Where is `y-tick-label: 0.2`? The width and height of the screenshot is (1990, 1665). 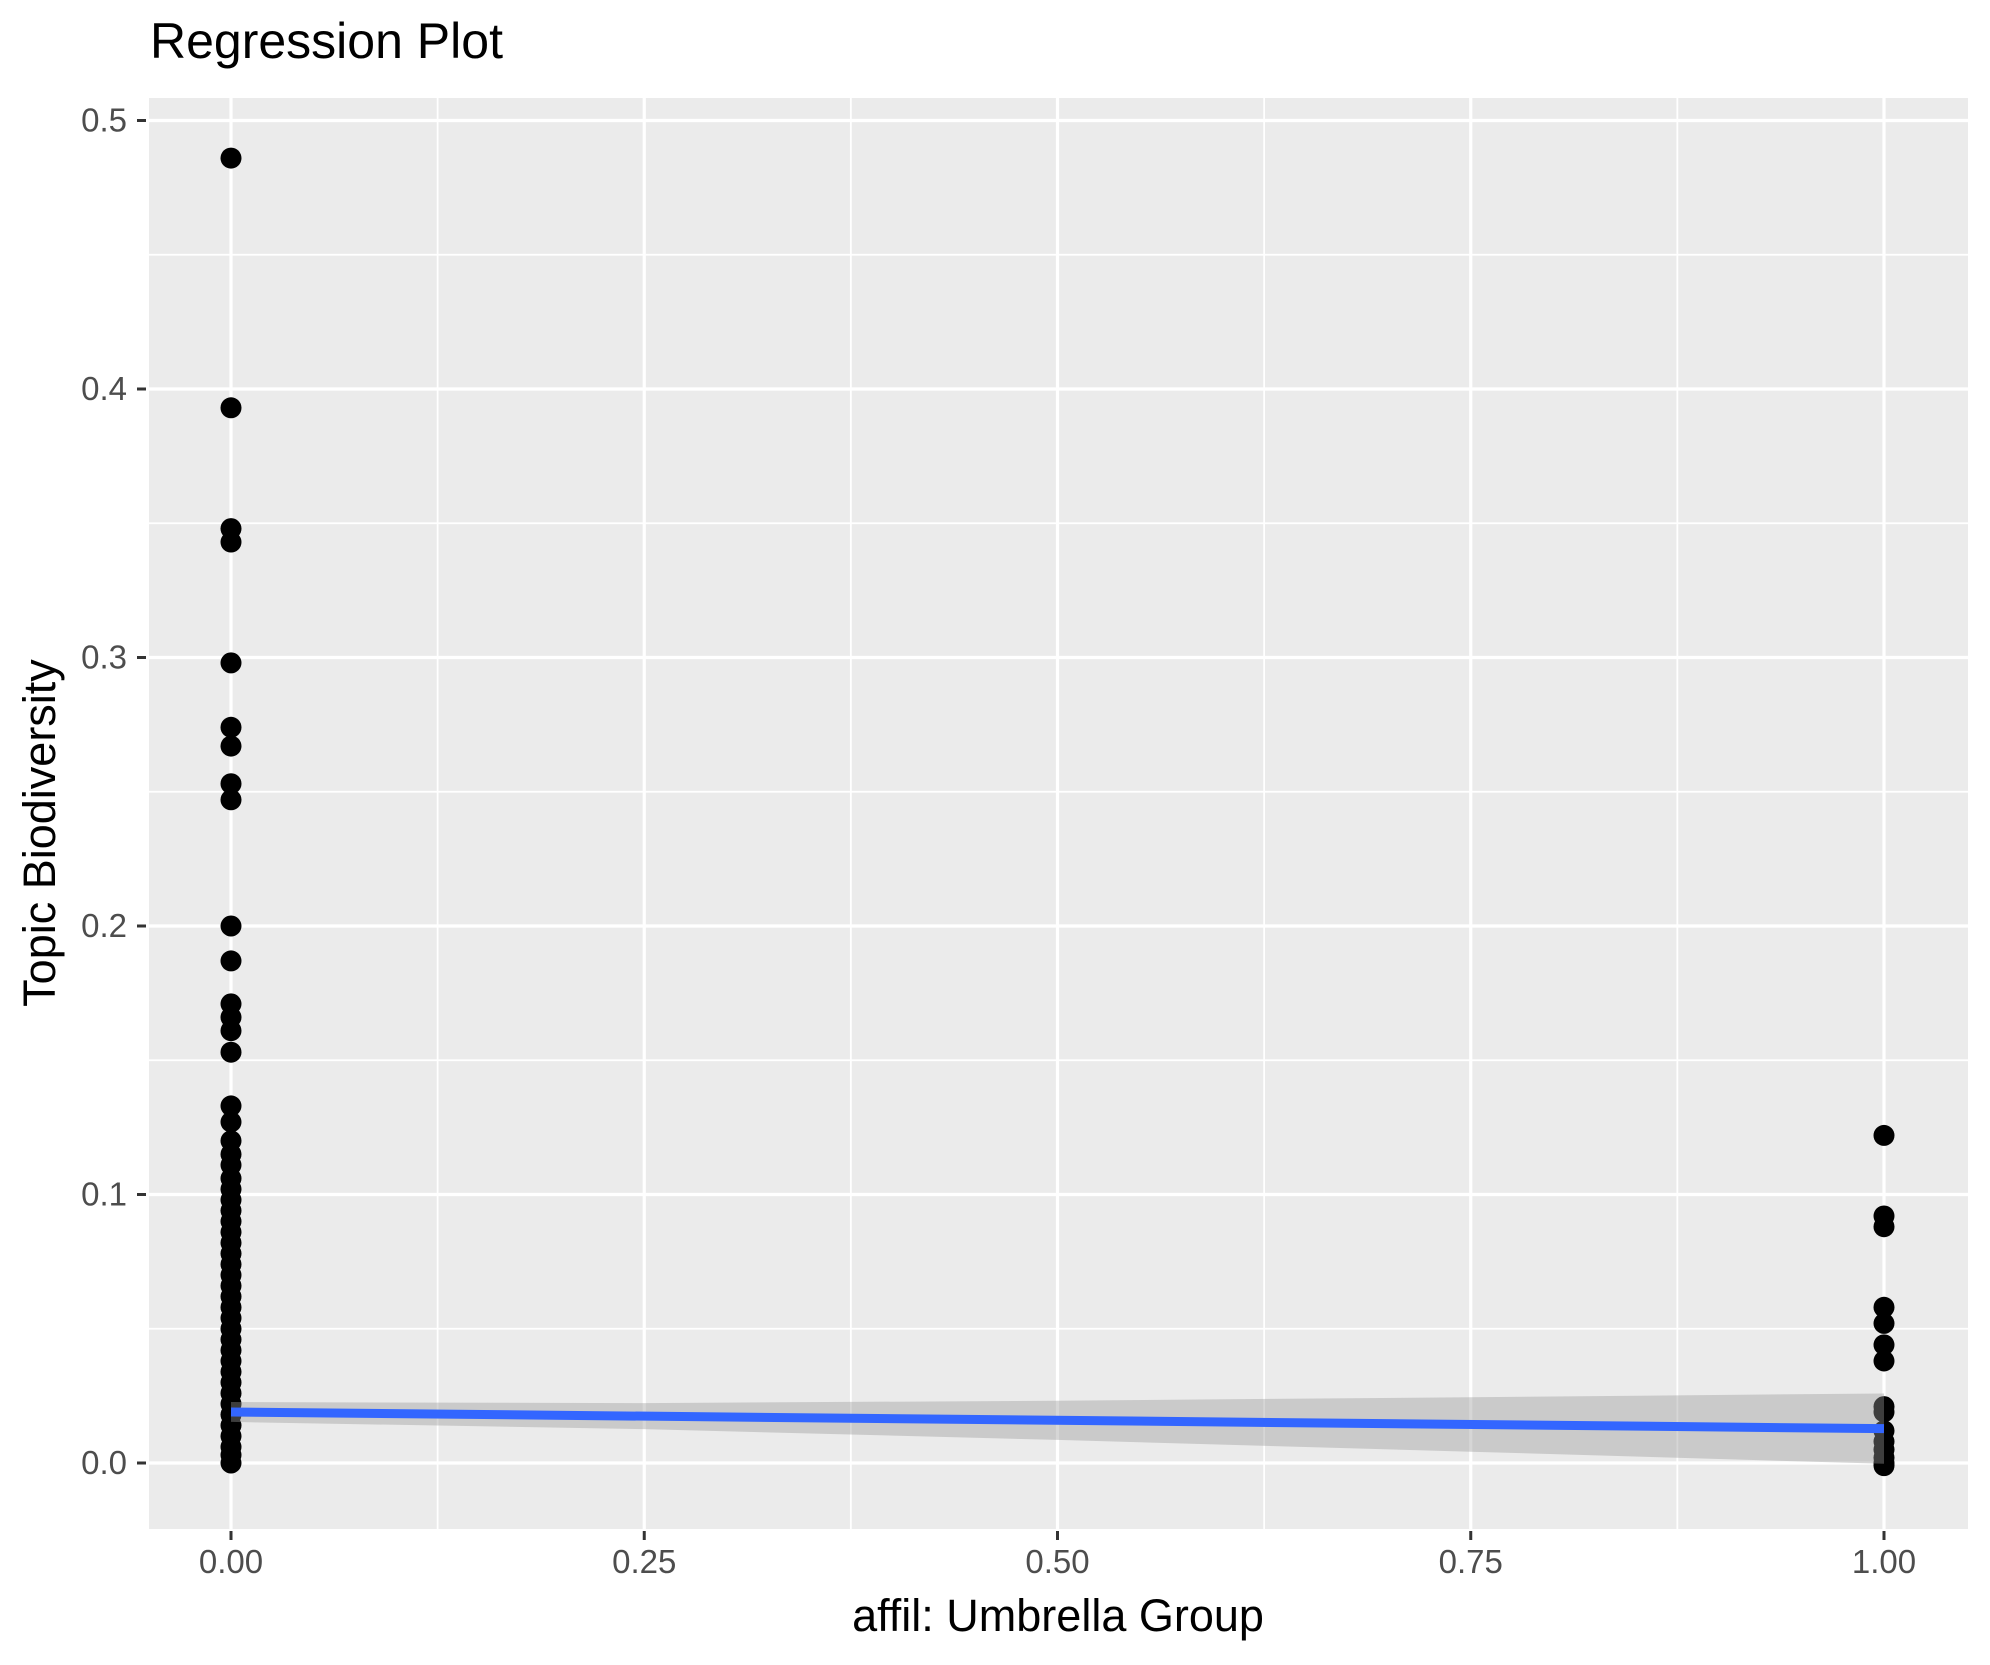
y-tick-label: 0.2 is located at coordinates (104, 925).